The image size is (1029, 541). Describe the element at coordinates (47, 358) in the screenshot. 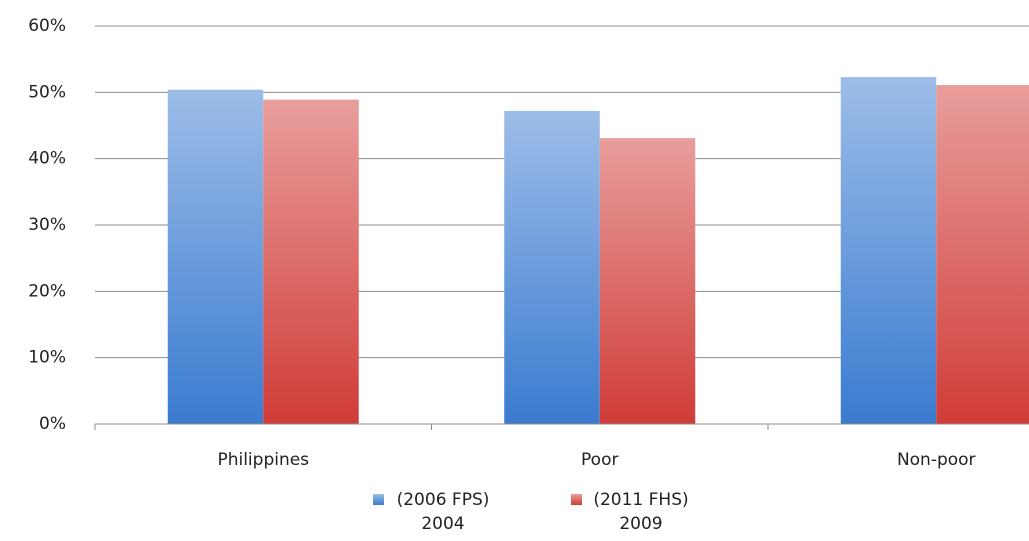

I see `y-tick-label: 10%` at that location.